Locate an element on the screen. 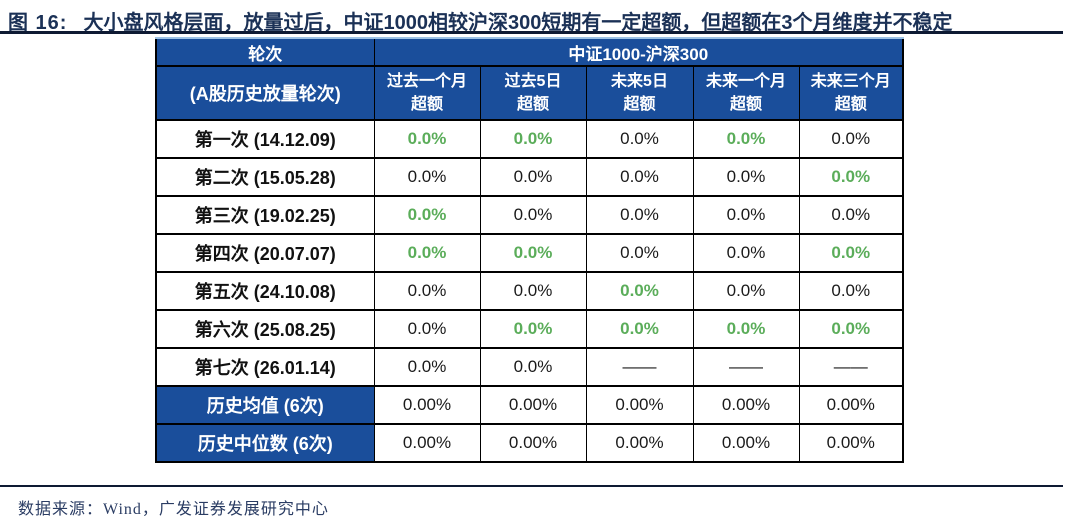 The image size is (1080, 529). figure-number: 图 16: is located at coordinates (38, 23).